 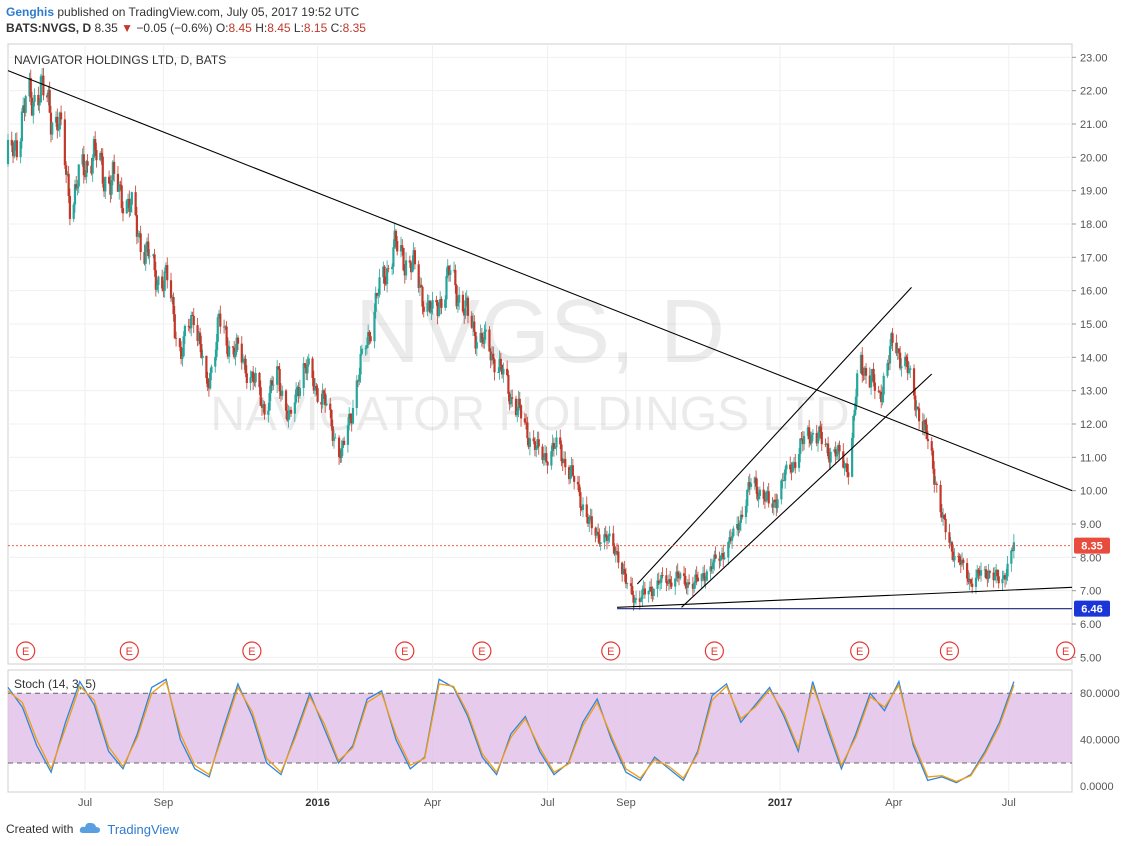 I want to click on price-tick-label: 14.00, so click(x=1094, y=358).